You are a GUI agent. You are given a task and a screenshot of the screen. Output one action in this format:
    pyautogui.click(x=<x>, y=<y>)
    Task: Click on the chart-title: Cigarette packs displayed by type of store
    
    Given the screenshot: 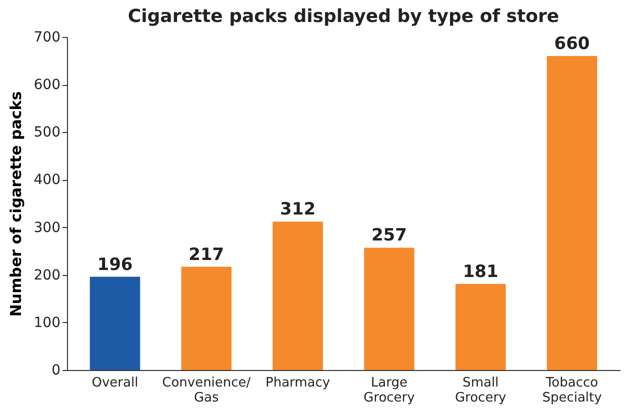 What is the action you would take?
    pyautogui.click(x=344, y=16)
    